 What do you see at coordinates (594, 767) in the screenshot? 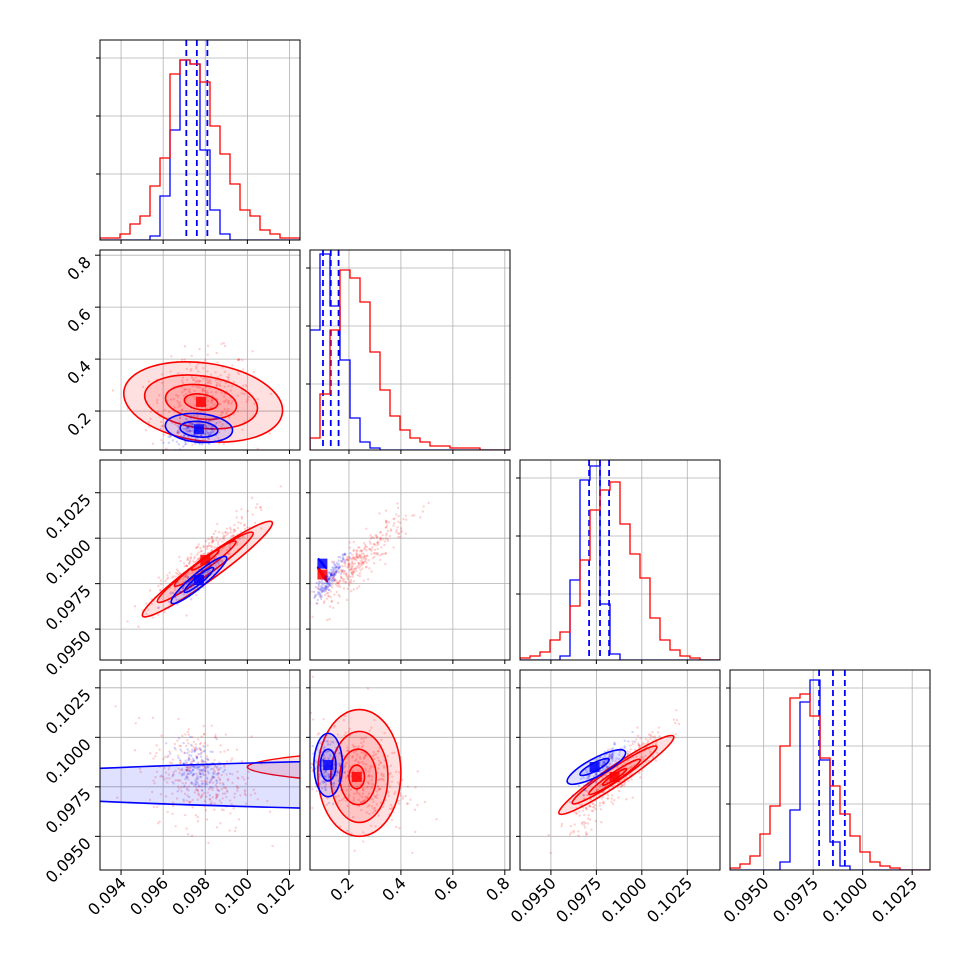
I see `density-peak` at bounding box center [594, 767].